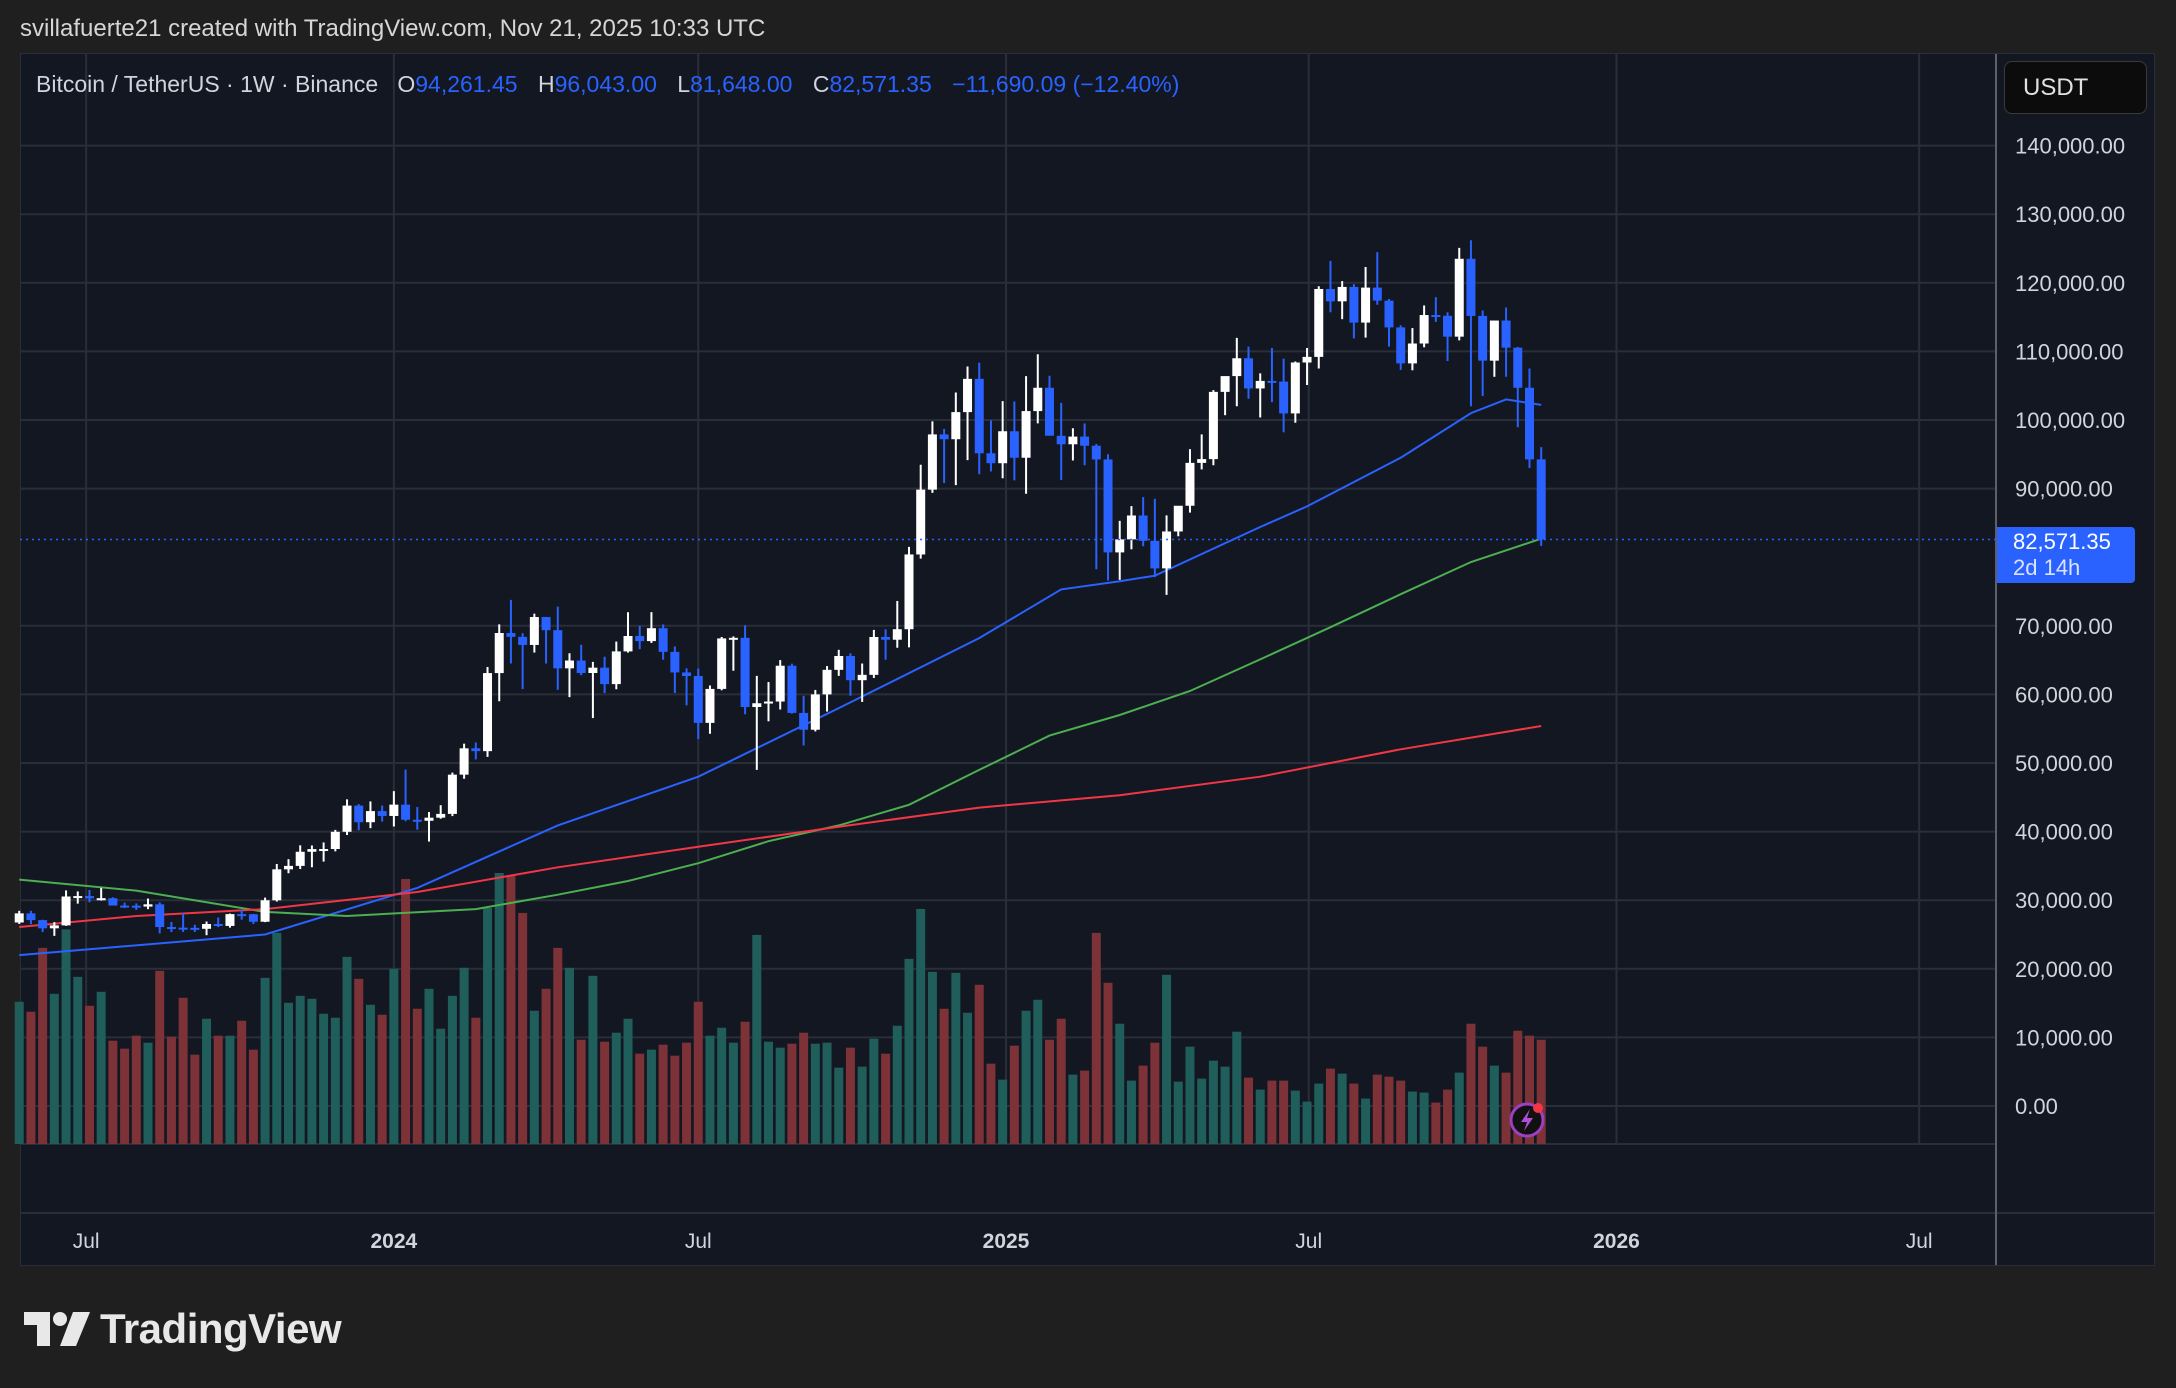 This screenshot has height=1388, width=2176. What do you see at coordinates (546, 84) in the screenshot?
I see `high-label: H` at bounding box center [546, 84].